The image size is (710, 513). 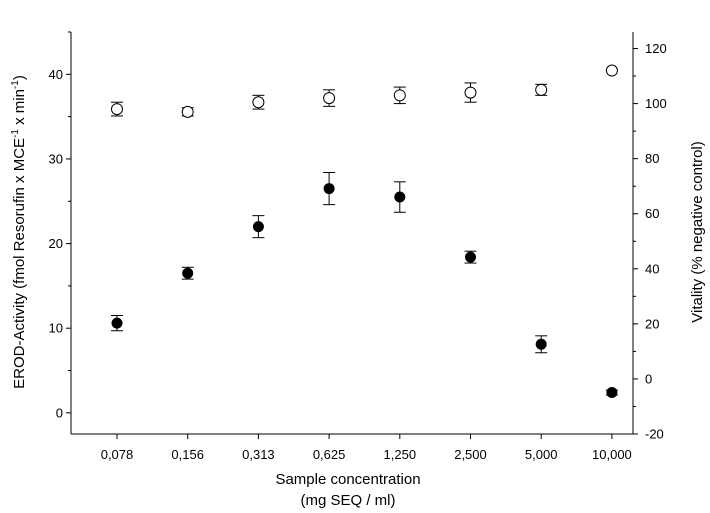 I want to click on x-axis-title-line2: (mg SEQ / ml), so click(x=347, y=500).